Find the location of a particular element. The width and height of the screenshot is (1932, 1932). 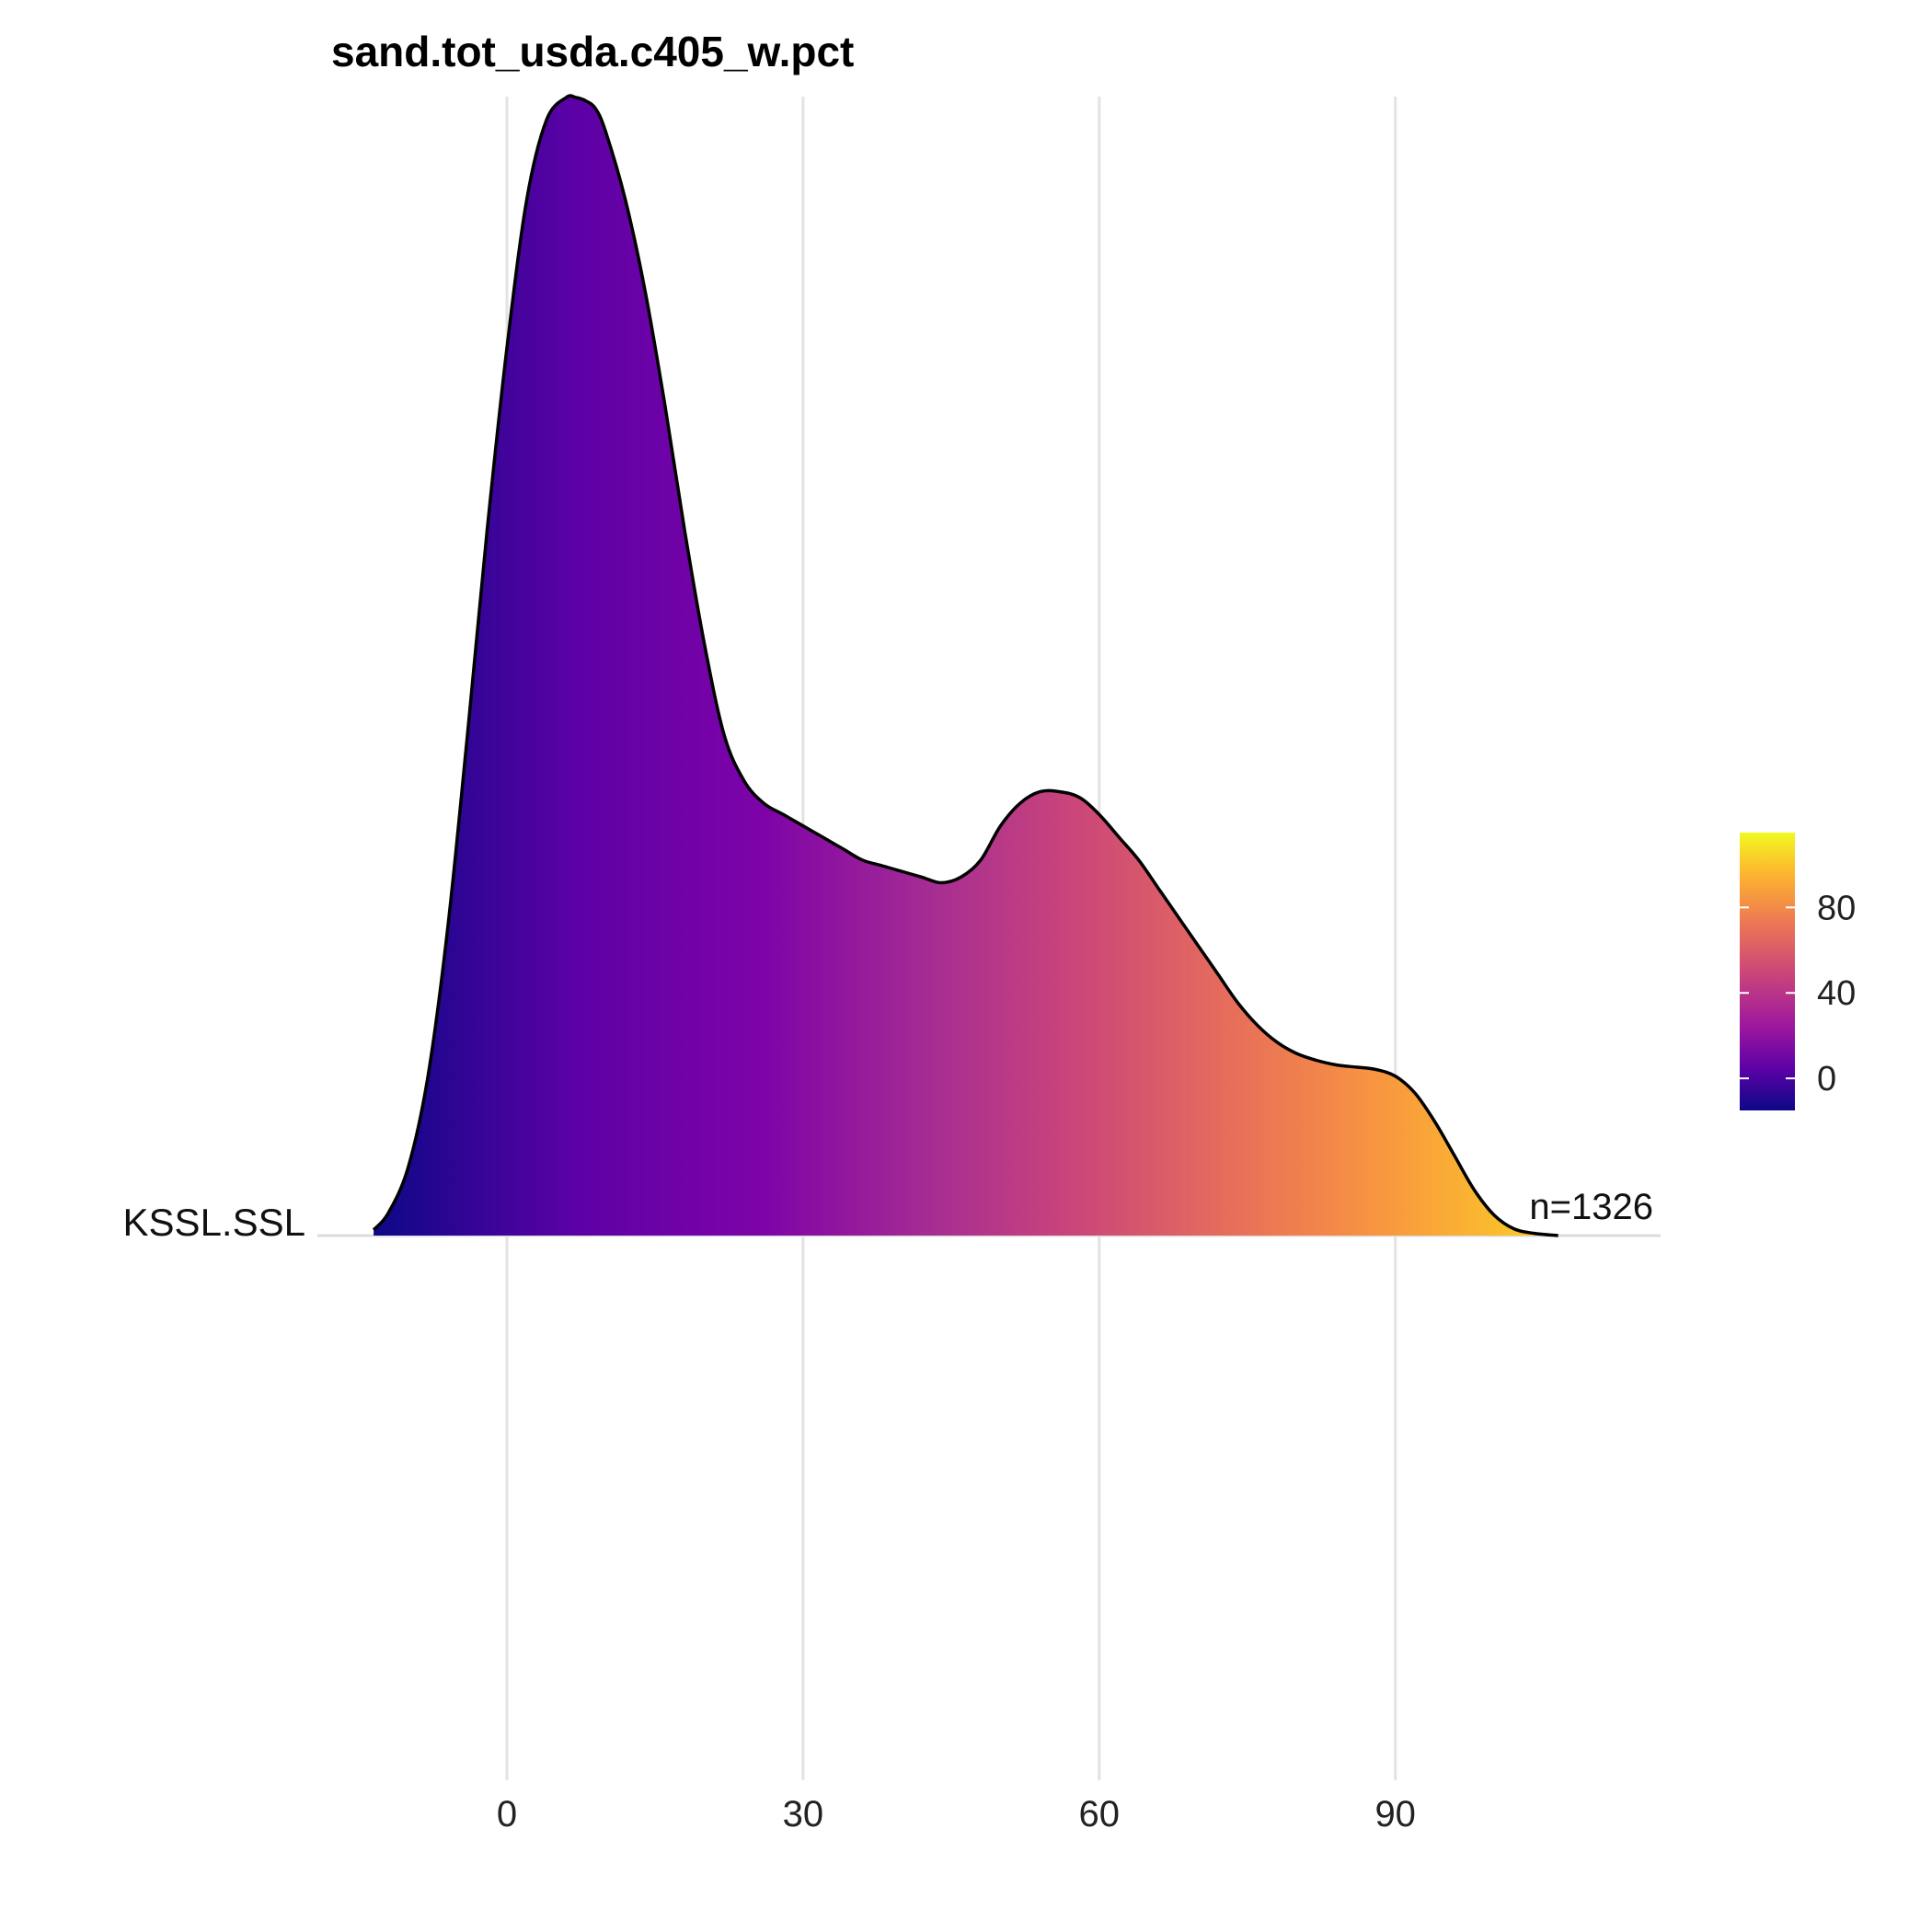

sample-count-annotation: n=1326 is located at coordinates (1591, 1207).